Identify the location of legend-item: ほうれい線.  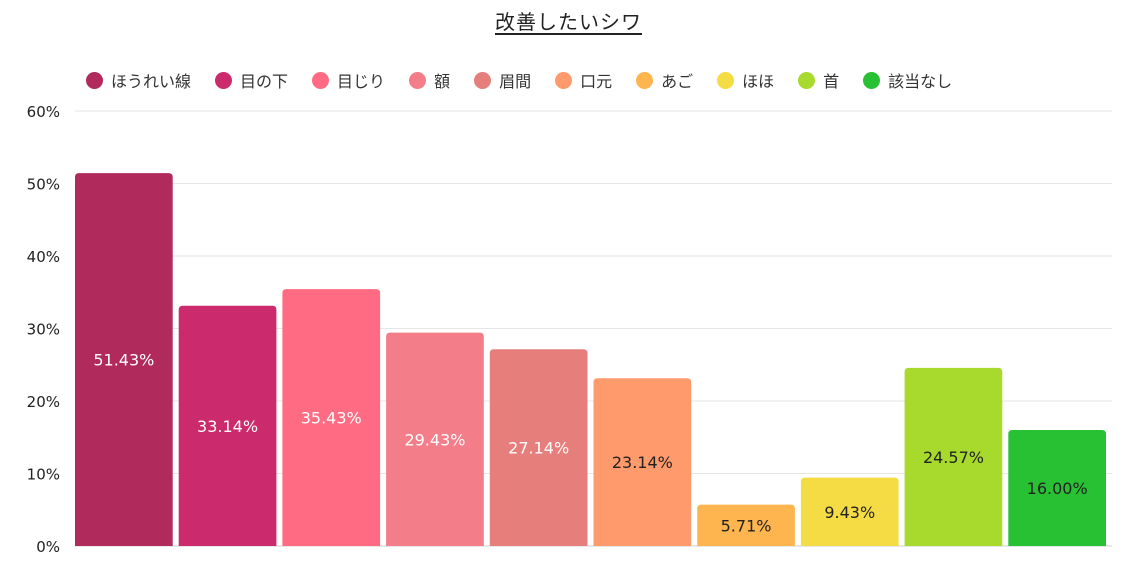
(138, 80).